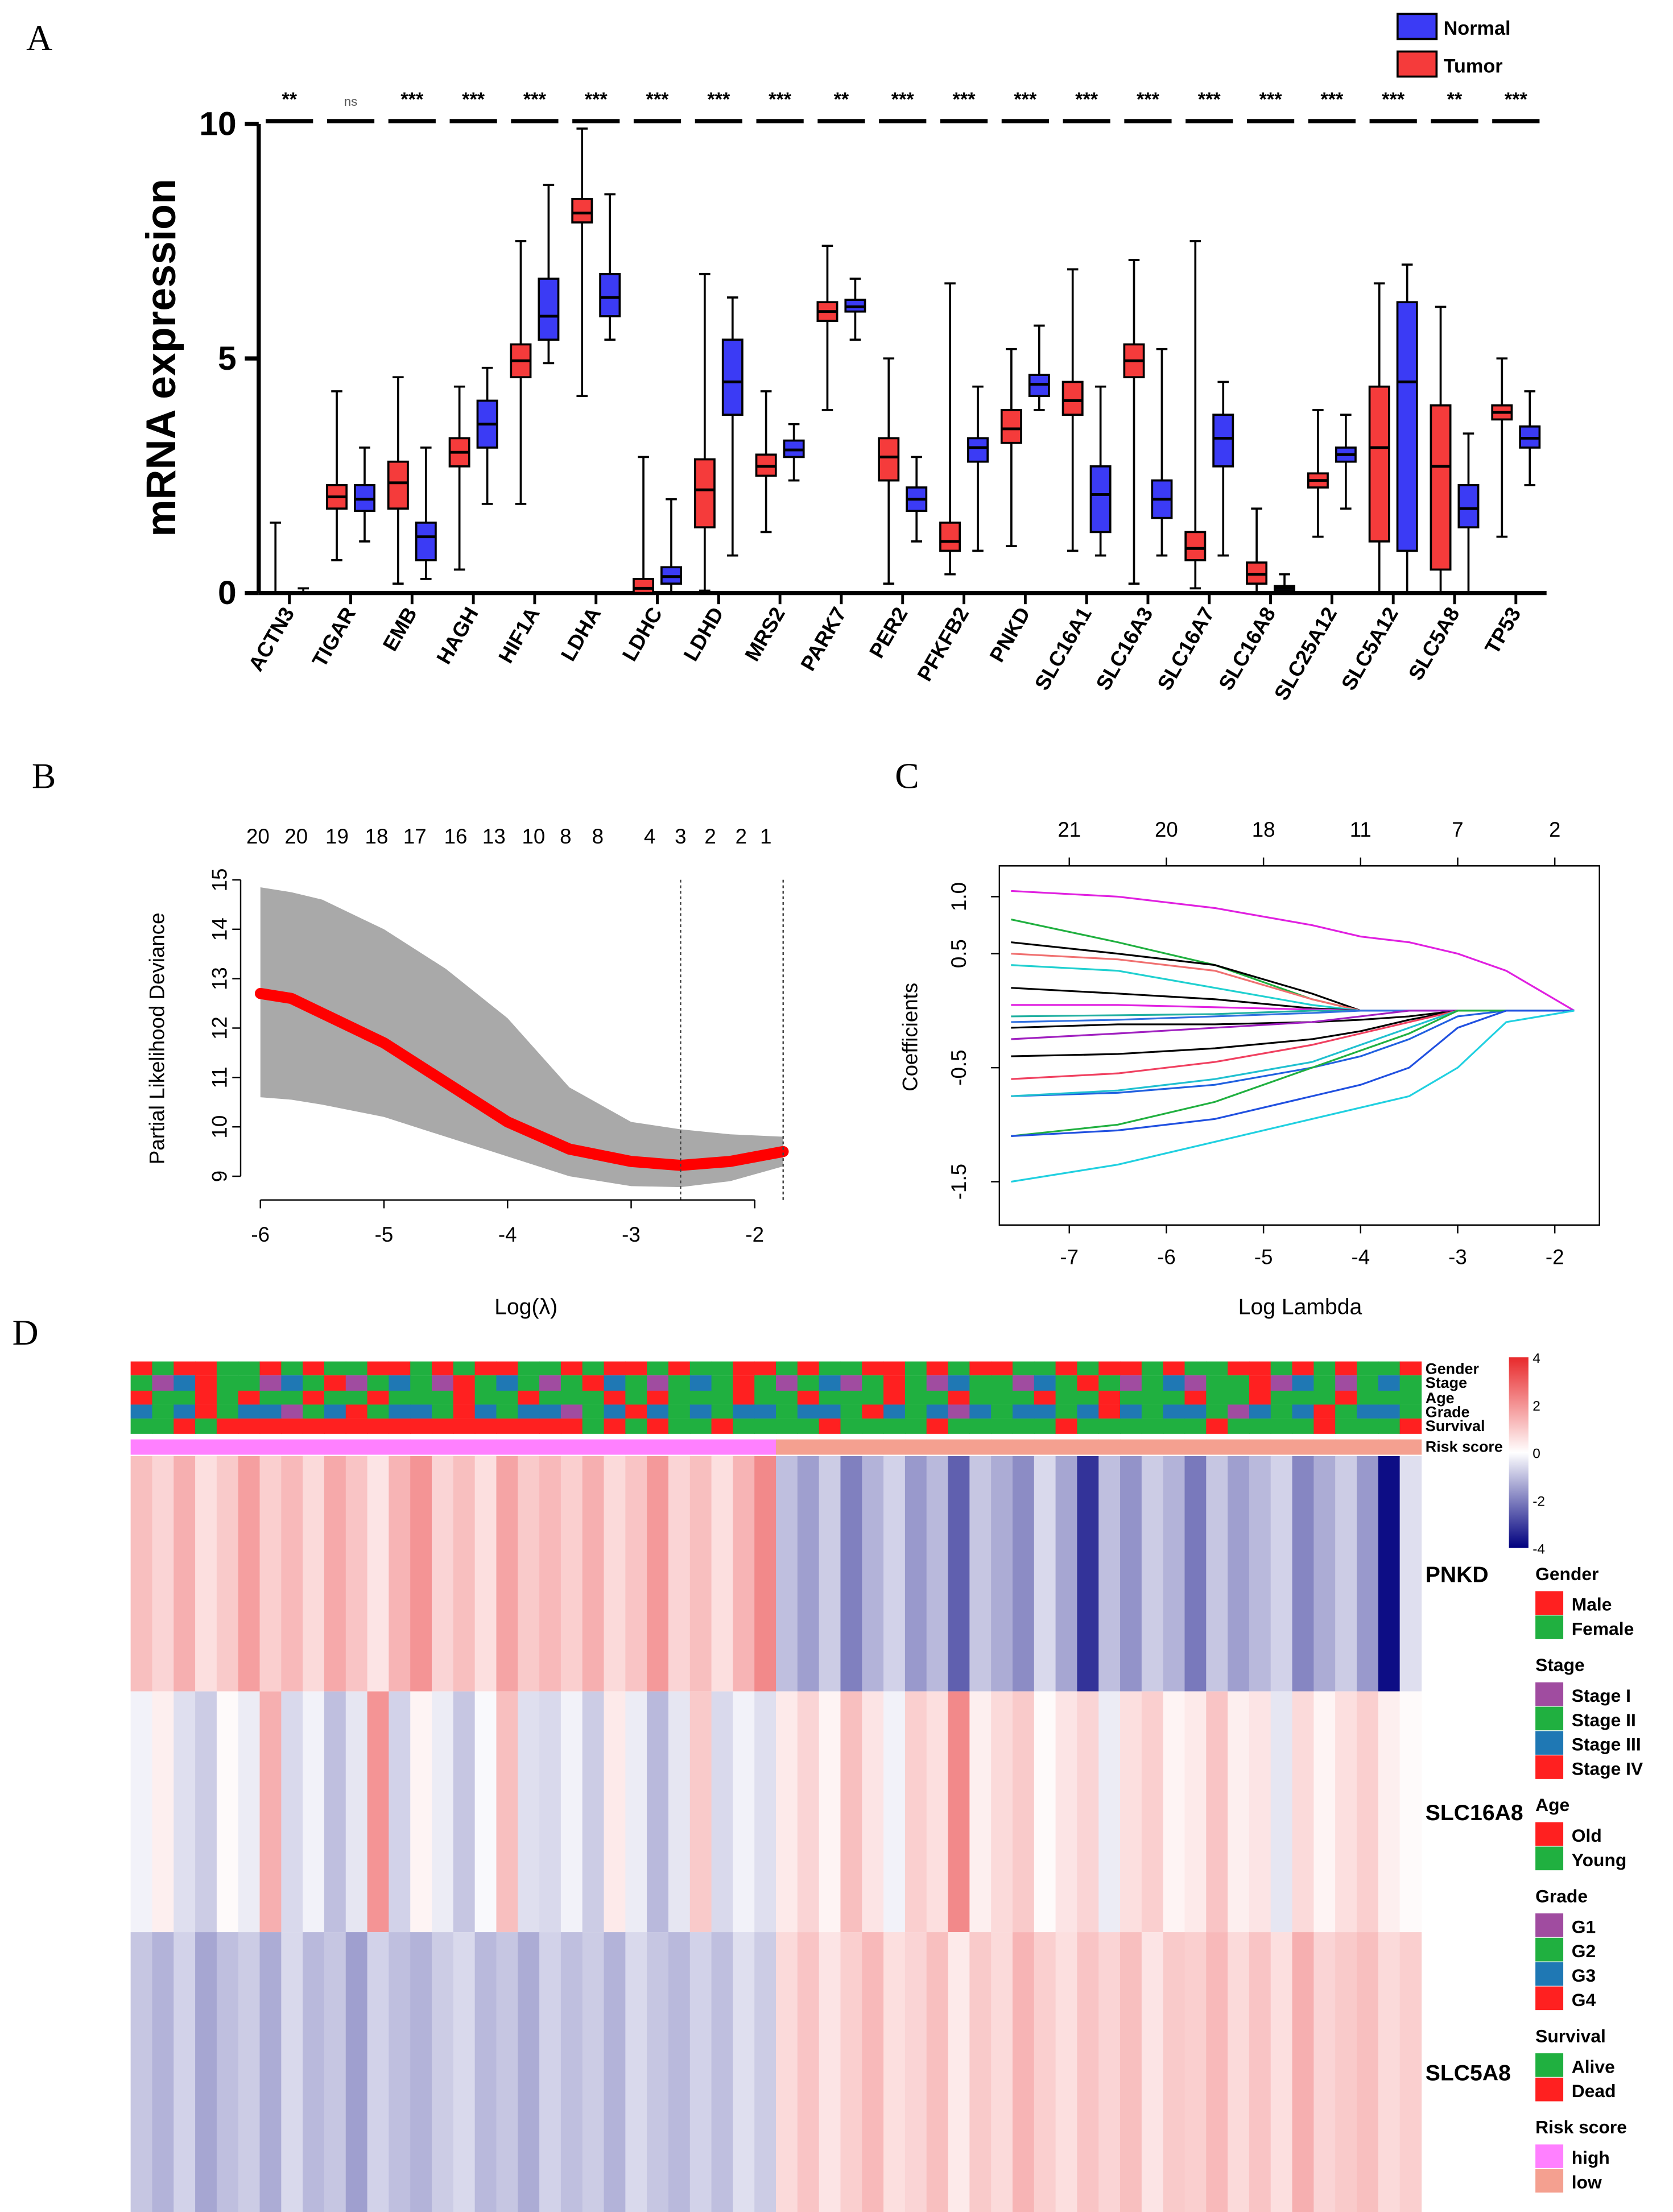 This screenshot has height=2212, width=1673. Describe the element at coordinates (258, 836) in the screenshot. I see `top-tick-label: 20` at that location.